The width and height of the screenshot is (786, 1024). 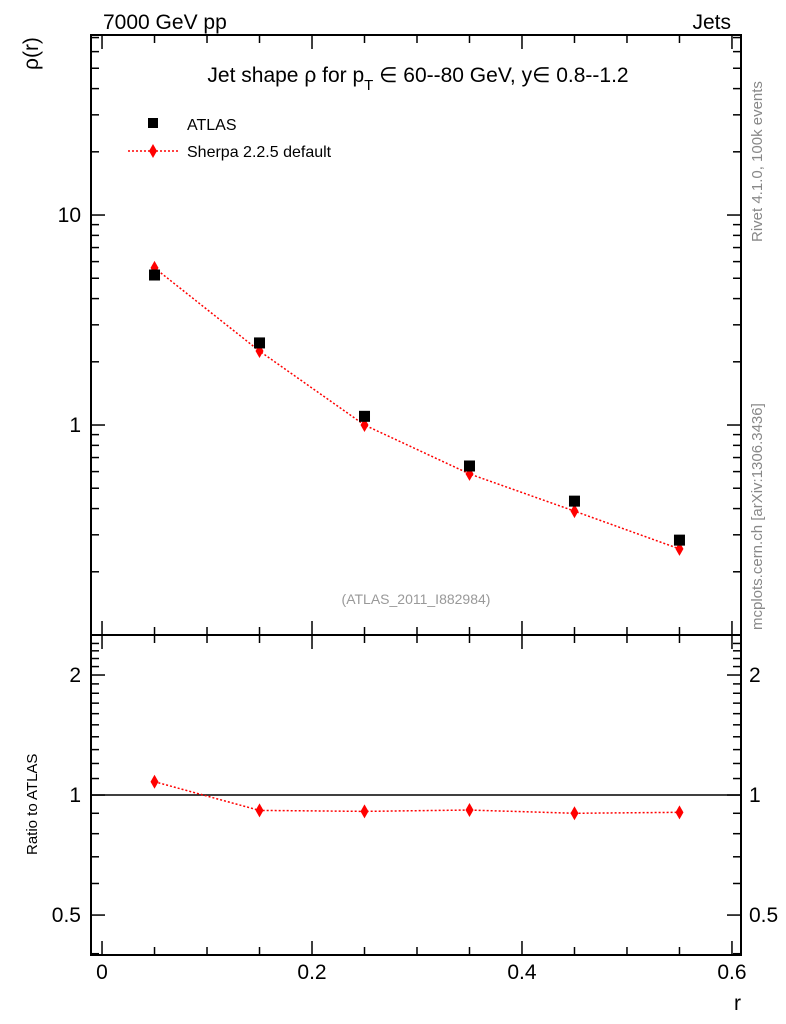 What do you see at coordinates (165, 22) in the screenshot?
I see `header-left: 7000 GeV pp` at bounding box center [165, 22].